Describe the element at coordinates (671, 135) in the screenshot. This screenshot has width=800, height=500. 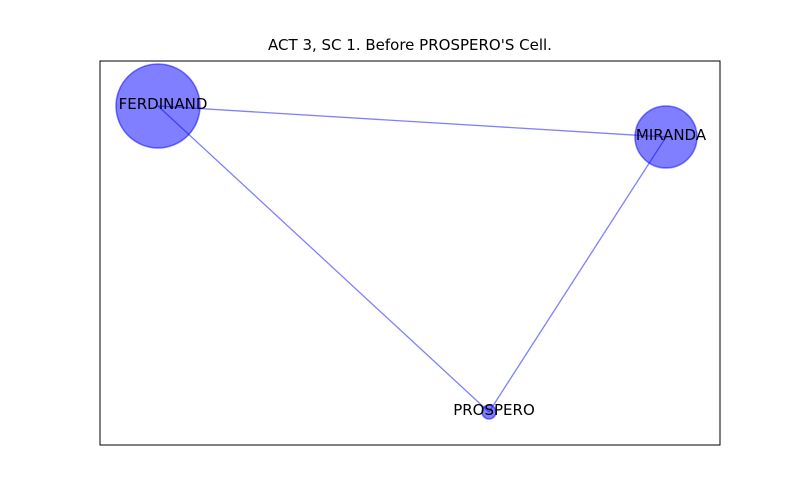
I see `node-label-miranda: MIRANDA` at that location.